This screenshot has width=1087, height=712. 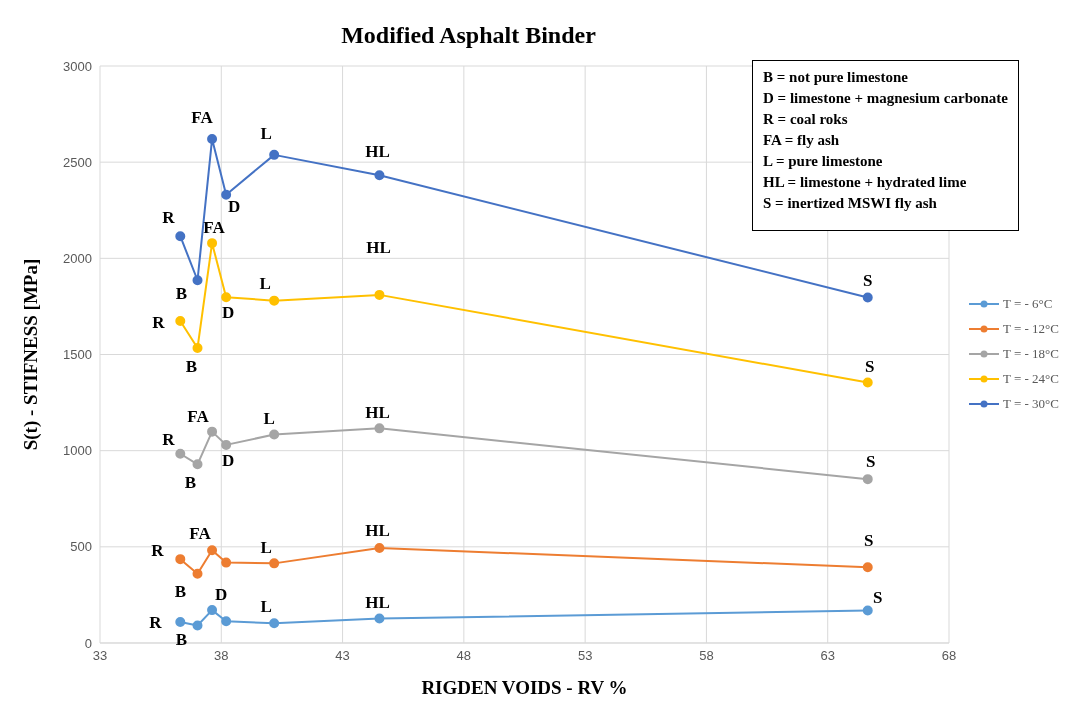 I want to click on x-tick-label: 68, so click(x=949, y=656).